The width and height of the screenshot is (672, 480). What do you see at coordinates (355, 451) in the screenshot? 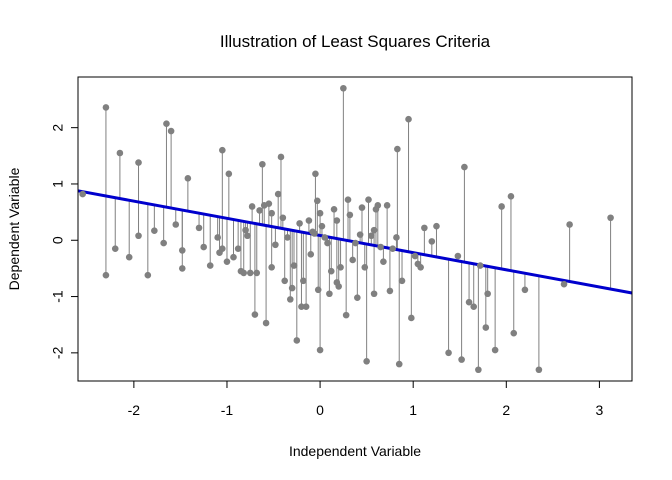
I see `x-axis-label: Independent Variable` at bounding box center [355, 451].